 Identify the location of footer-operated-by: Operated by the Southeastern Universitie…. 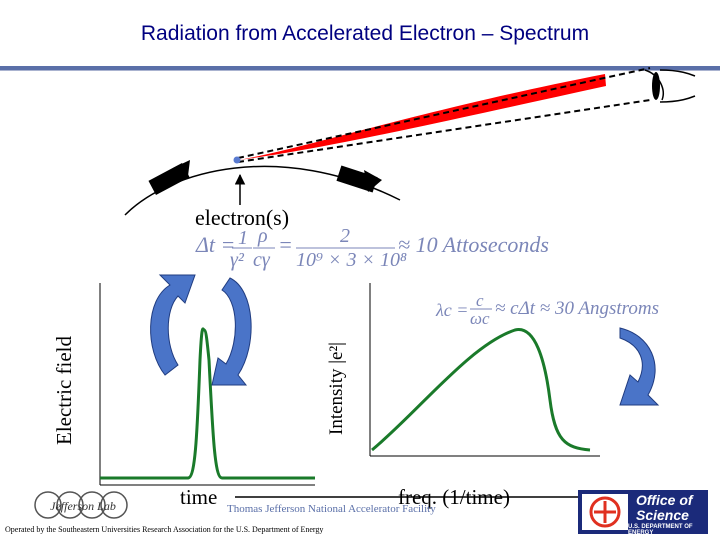
(164, 529).